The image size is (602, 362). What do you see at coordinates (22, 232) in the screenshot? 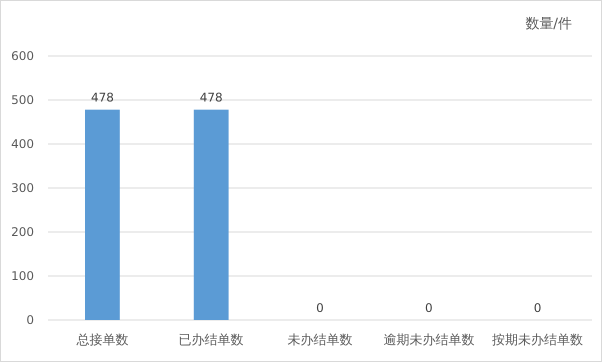
I see `y-tick-label: 200` at bounding box center [22, 232].